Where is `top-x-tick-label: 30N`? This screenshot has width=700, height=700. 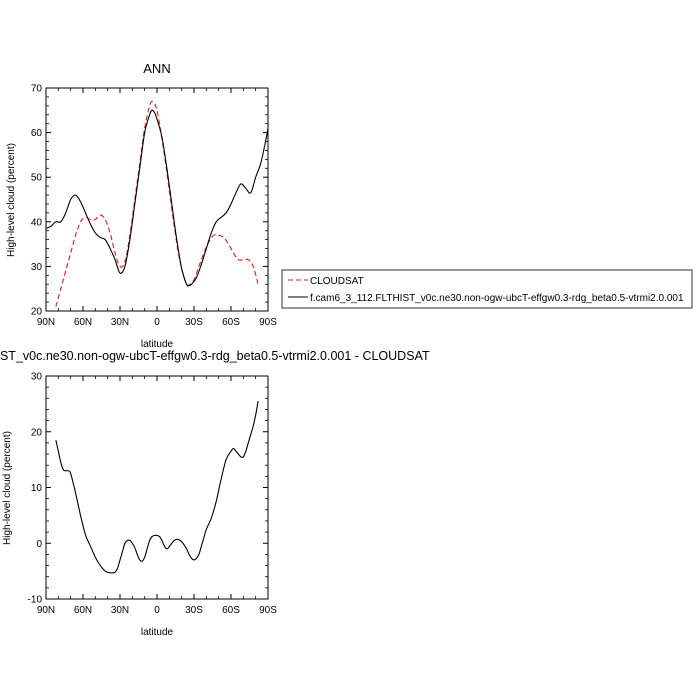
top-x-tick-label: 30N is located at coordinates (120, 322).